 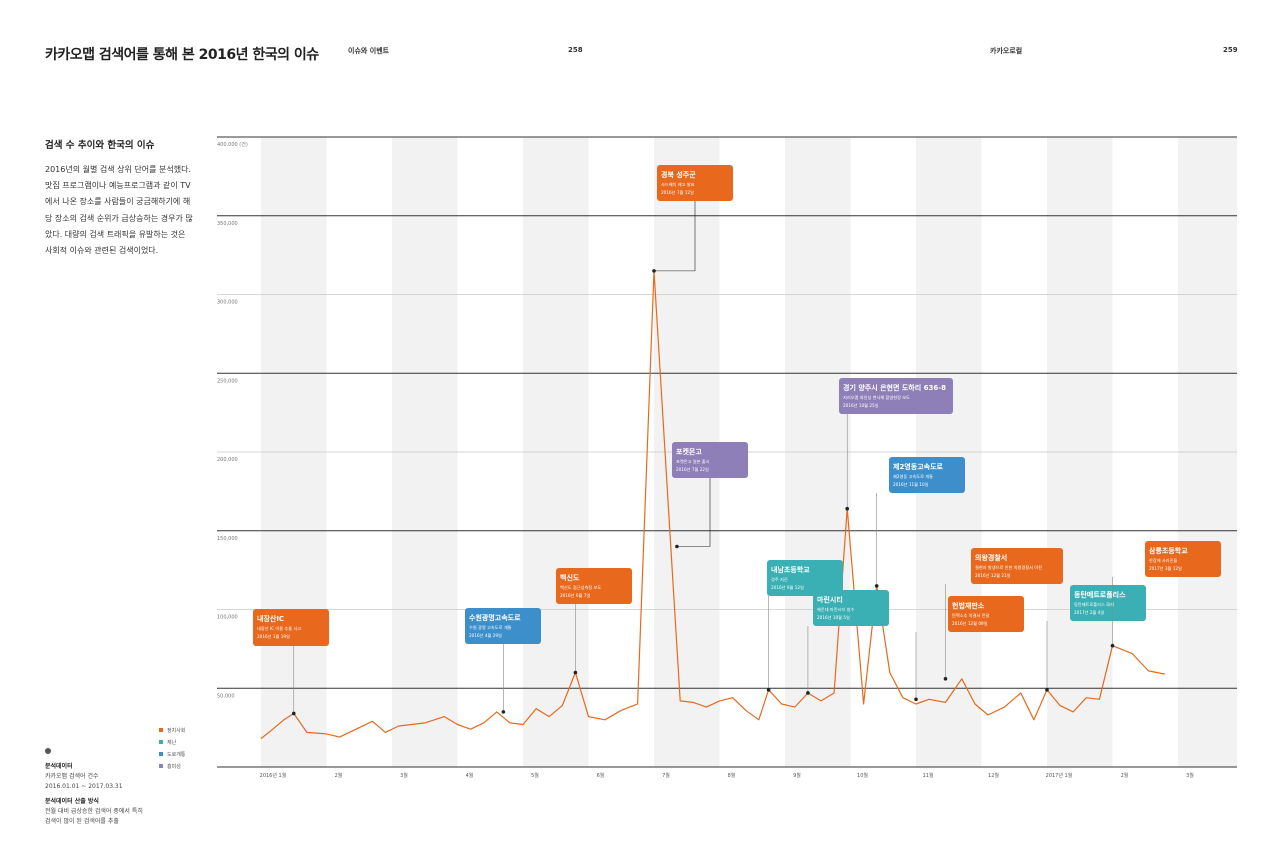 I want to click on y-tick-label: 50,000, so click(x=226, y=696).